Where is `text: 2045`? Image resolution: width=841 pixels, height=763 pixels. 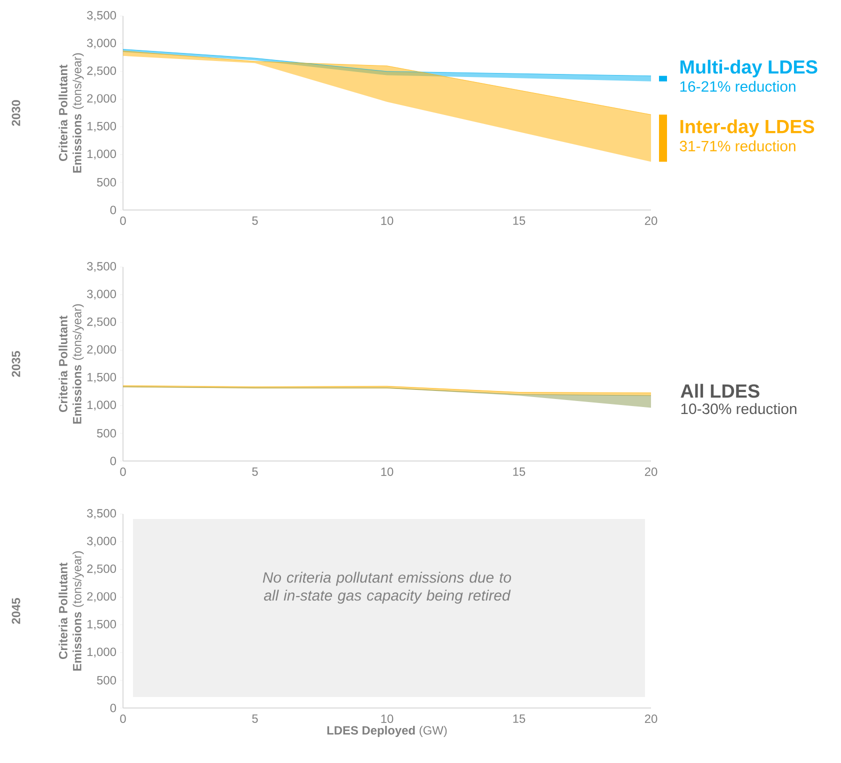
text: 2045 is located at coordinates (16, 611).